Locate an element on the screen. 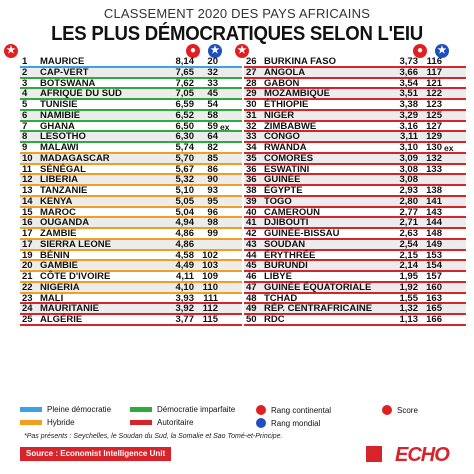  country-name: Cap-Vert is located at coordinates (64, 72).